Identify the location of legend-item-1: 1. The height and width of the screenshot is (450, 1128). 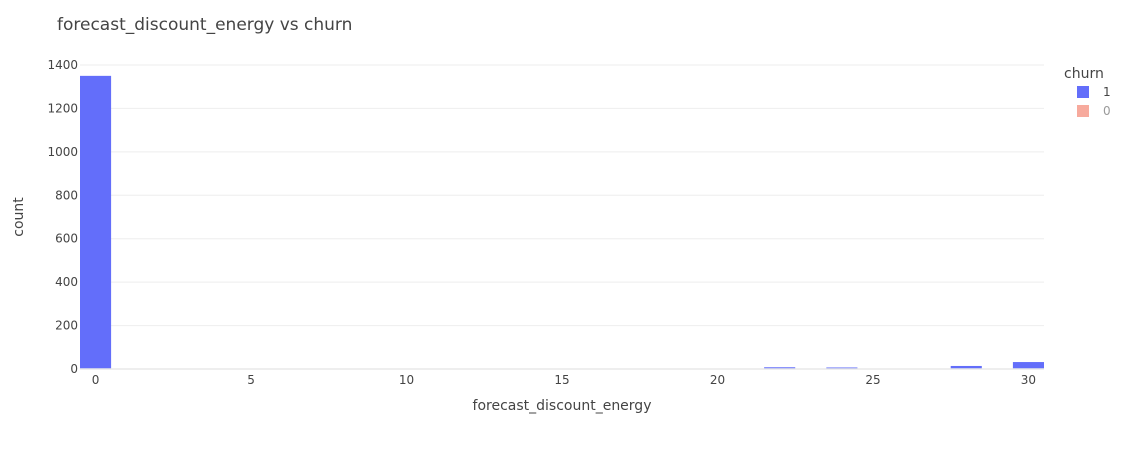
(1094, 92).